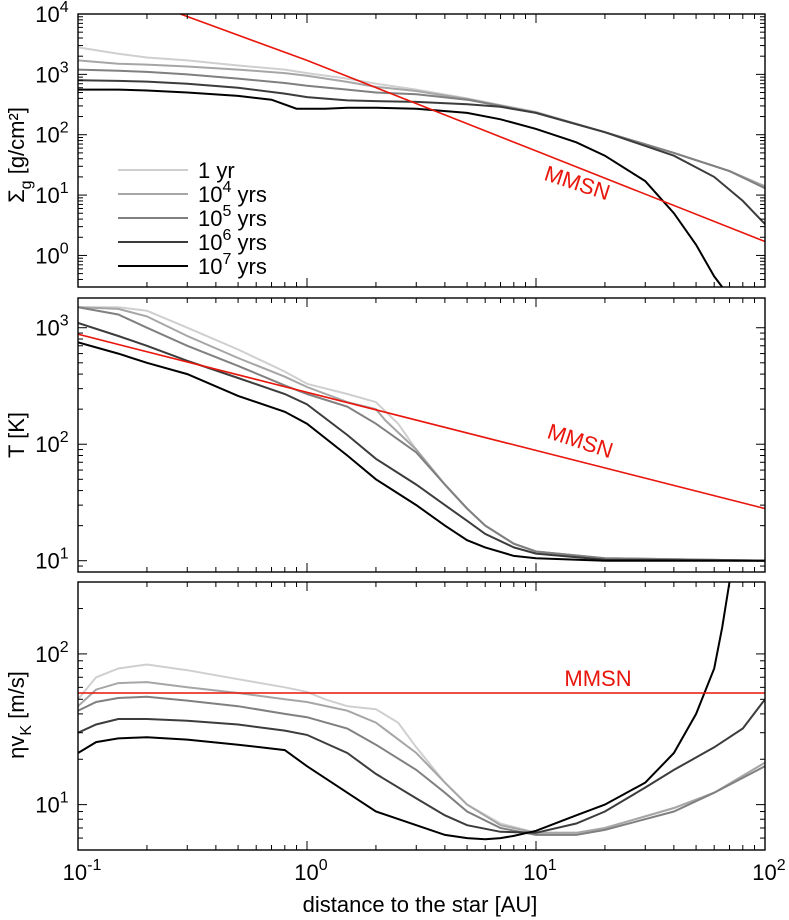 The width and height of the screenshot is (789, 920). I want to click on legend-label: 104 yrs, so click(232, 193).